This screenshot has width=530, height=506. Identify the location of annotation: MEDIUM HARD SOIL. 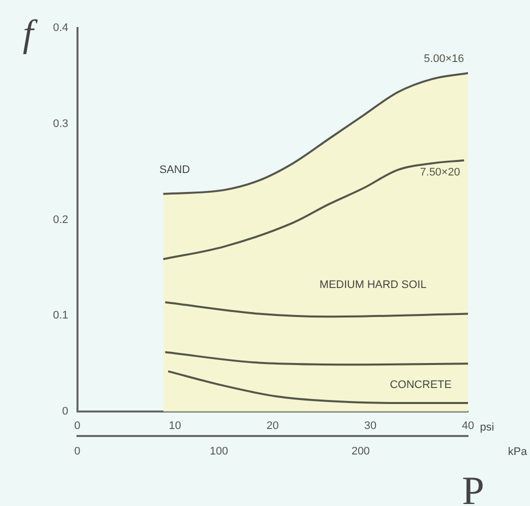
(373, 285).